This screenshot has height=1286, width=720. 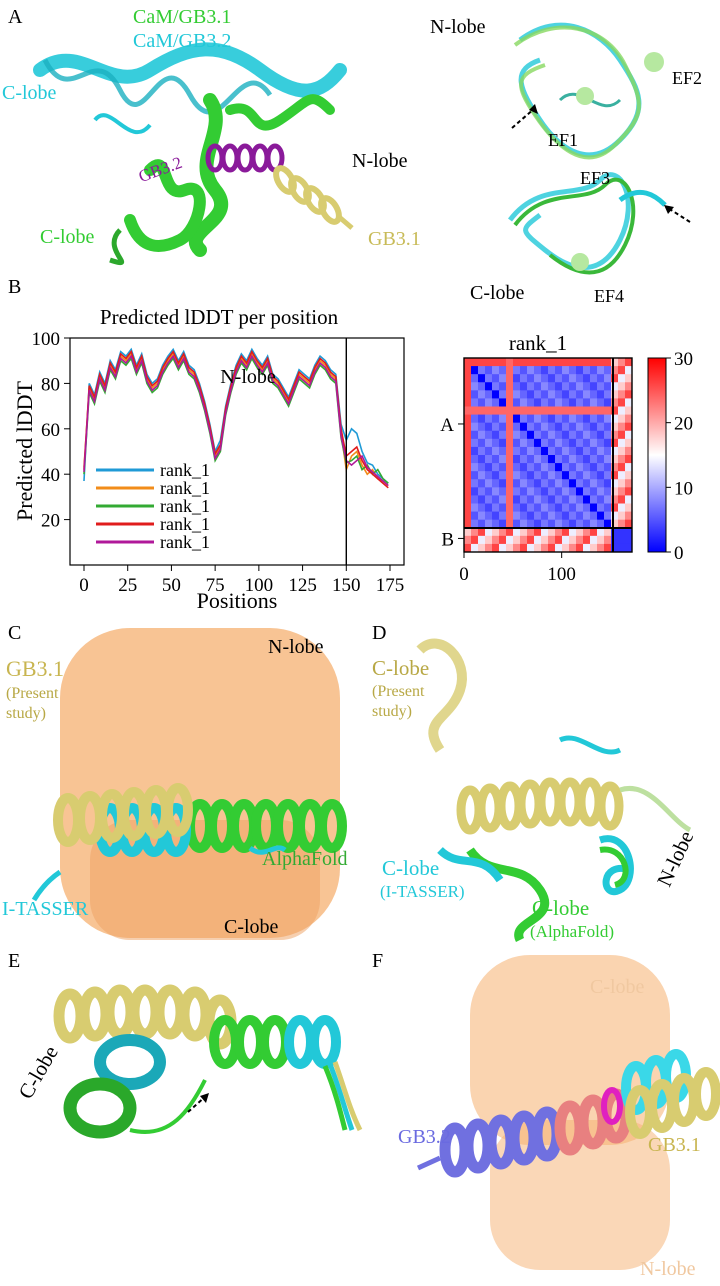 I want to click on colorbar-tick-label: 20, so click(x=683, y=424).